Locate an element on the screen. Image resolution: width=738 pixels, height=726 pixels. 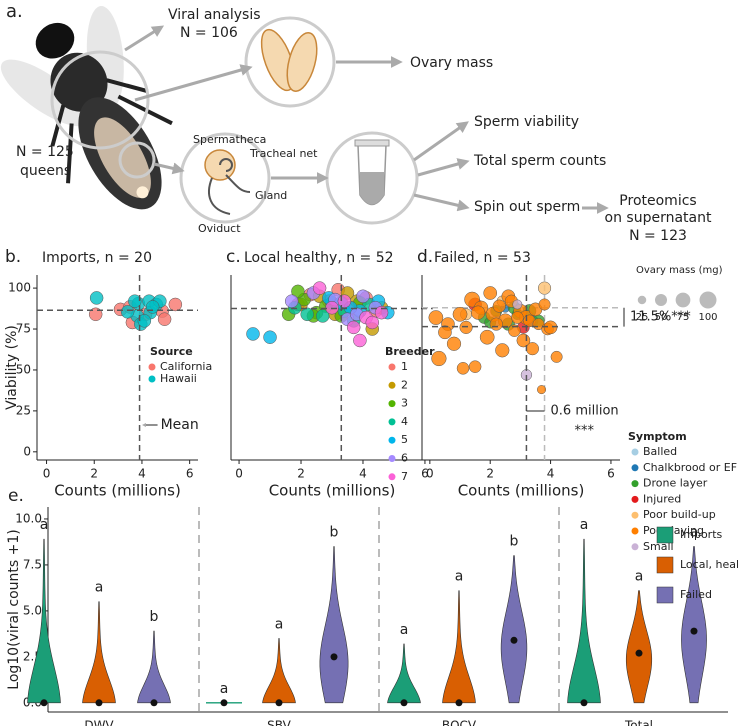
y-tick-label: 7.5 is located at coordinates (32, 564).